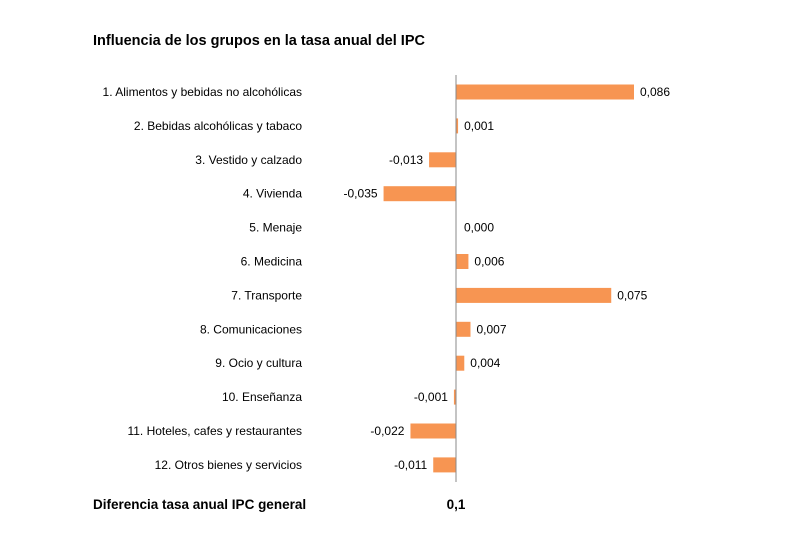 The height and width of the screenshot is (546, 788). I want to click on category-label: 12. Otros bienes y servicios, so click(228, 465).